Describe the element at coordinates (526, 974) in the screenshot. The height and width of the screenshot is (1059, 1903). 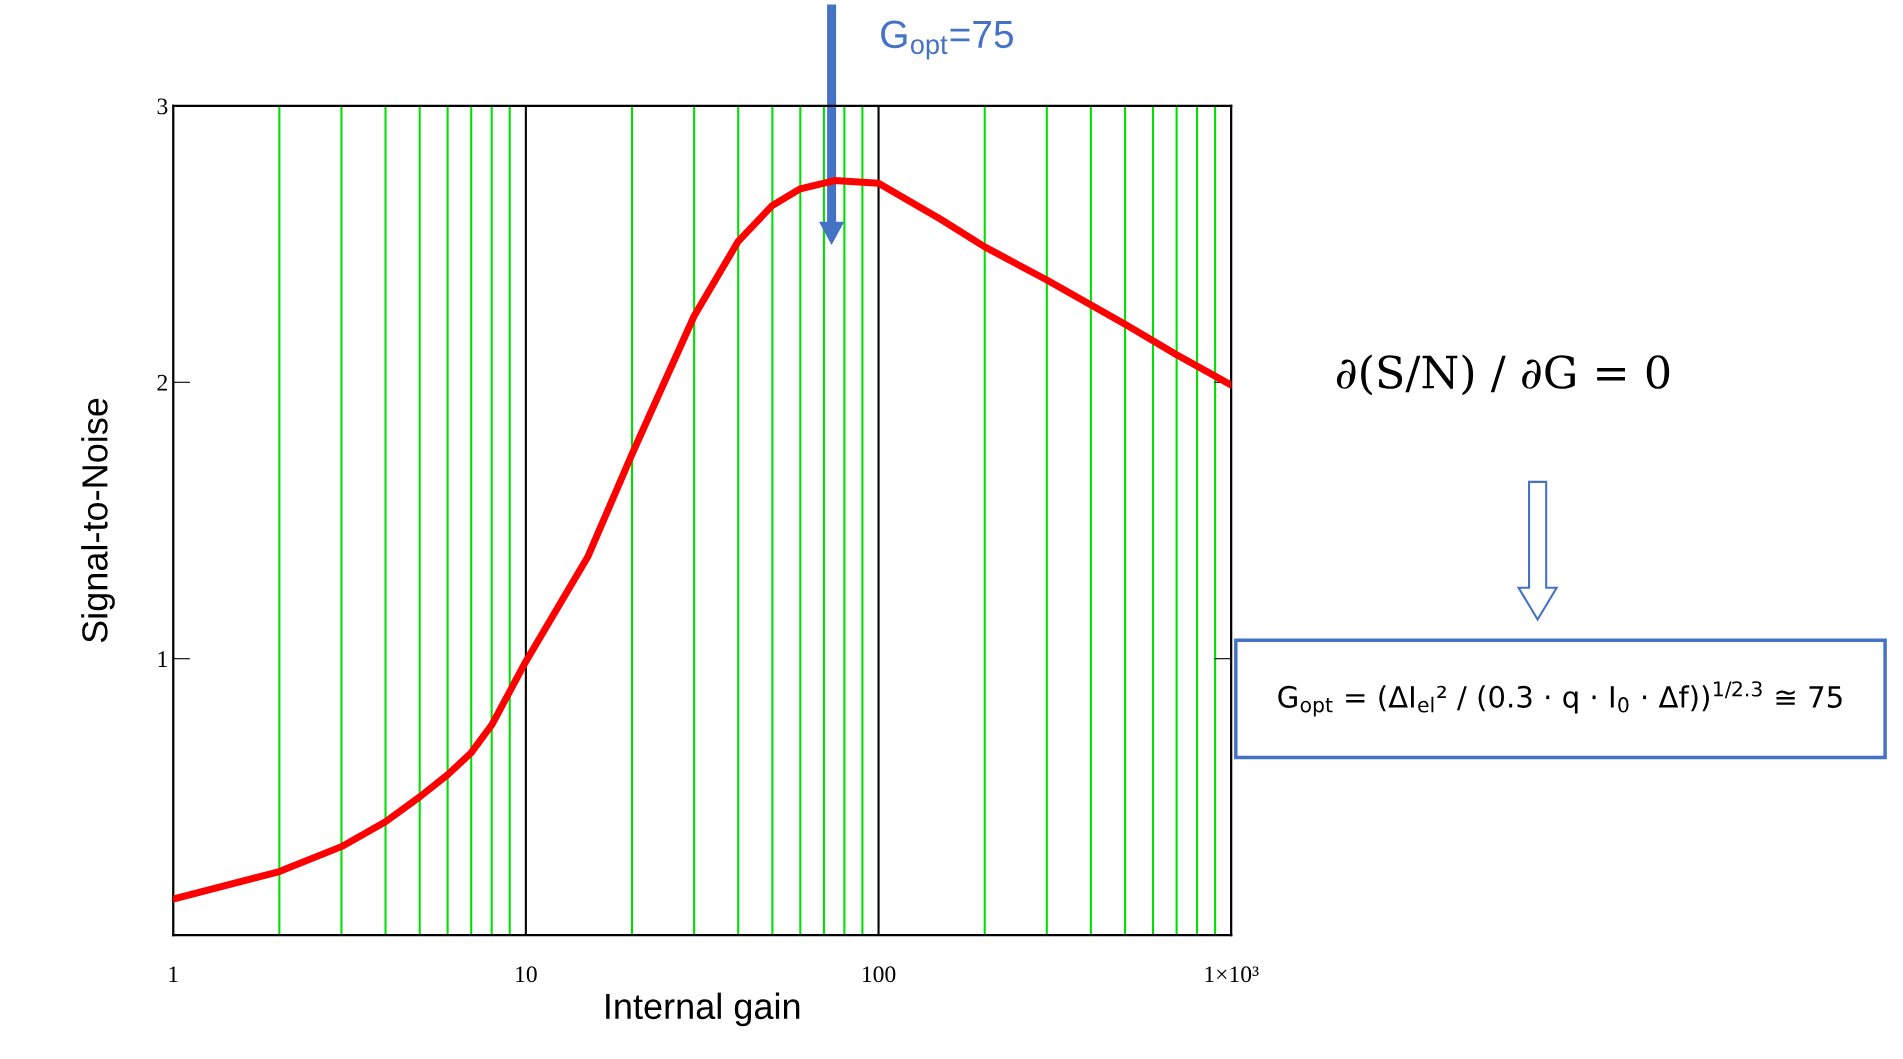
I see `x-tick-label: 10` at that location.